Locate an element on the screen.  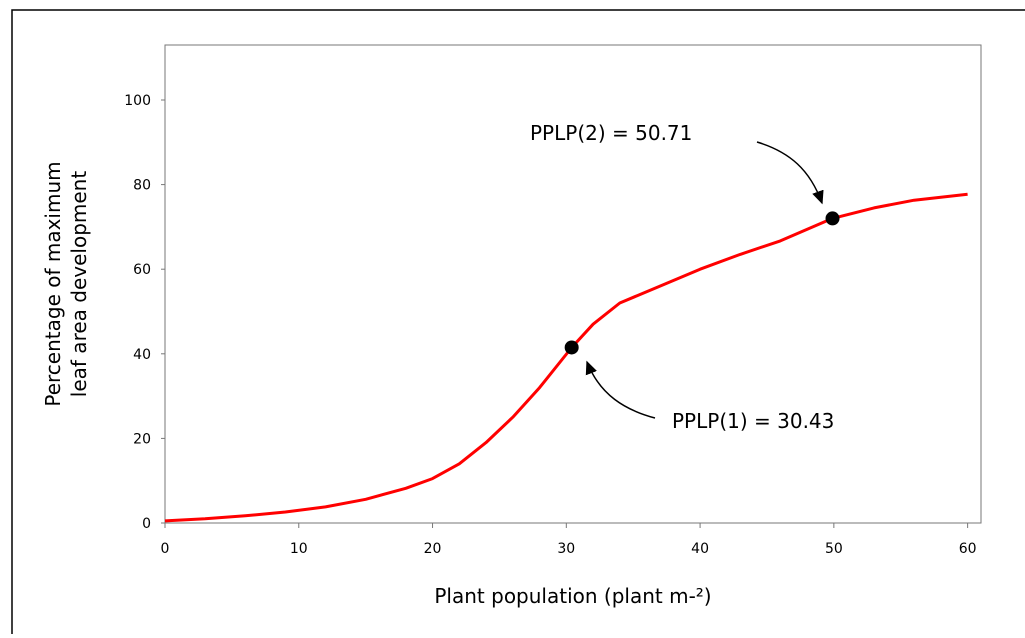
y-tick-label: 0 is located at coordinates (146, 524).